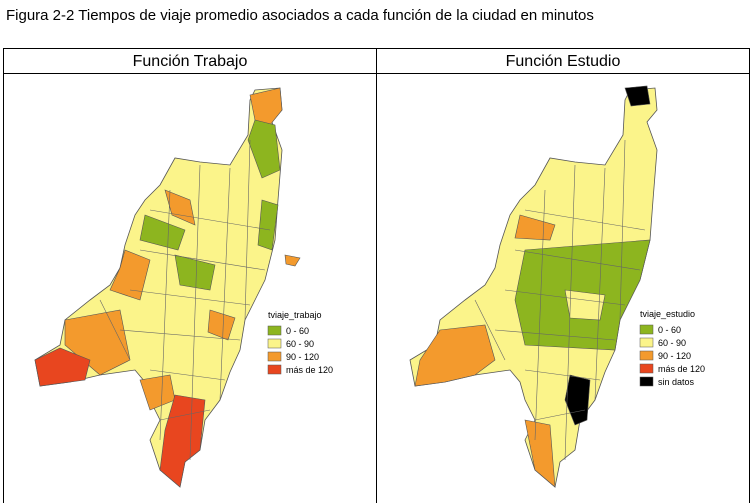 Image resolution: width=754 pixels, height=503 pixels. What do you see at coordinates (676, 382) in the screenshot?
I see `legend-label: sin datos` at bounding box center [676, 382].